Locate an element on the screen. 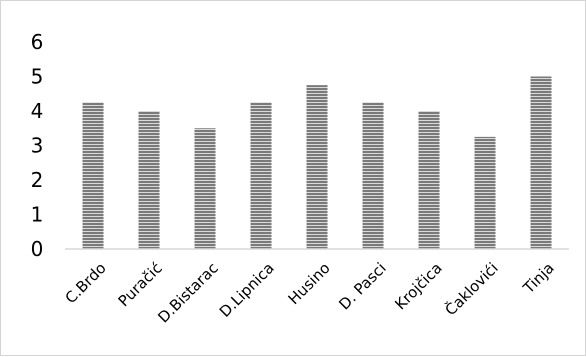 This screenshot has width=586, height=357. y-tick-label: 1 is located at coordinates (37, 215).